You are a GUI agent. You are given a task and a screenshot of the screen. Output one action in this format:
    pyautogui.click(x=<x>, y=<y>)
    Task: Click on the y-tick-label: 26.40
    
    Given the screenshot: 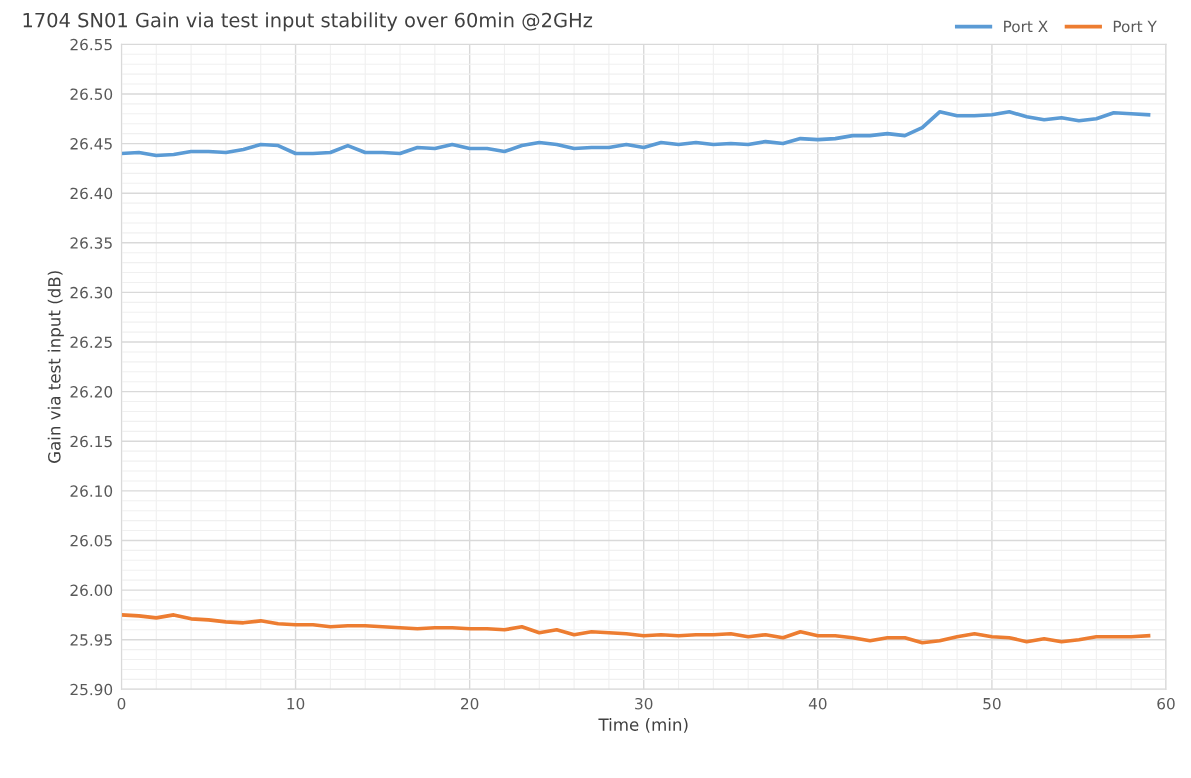 What is the action you would take?
    pyautogui.click(x=91, y=193)
    